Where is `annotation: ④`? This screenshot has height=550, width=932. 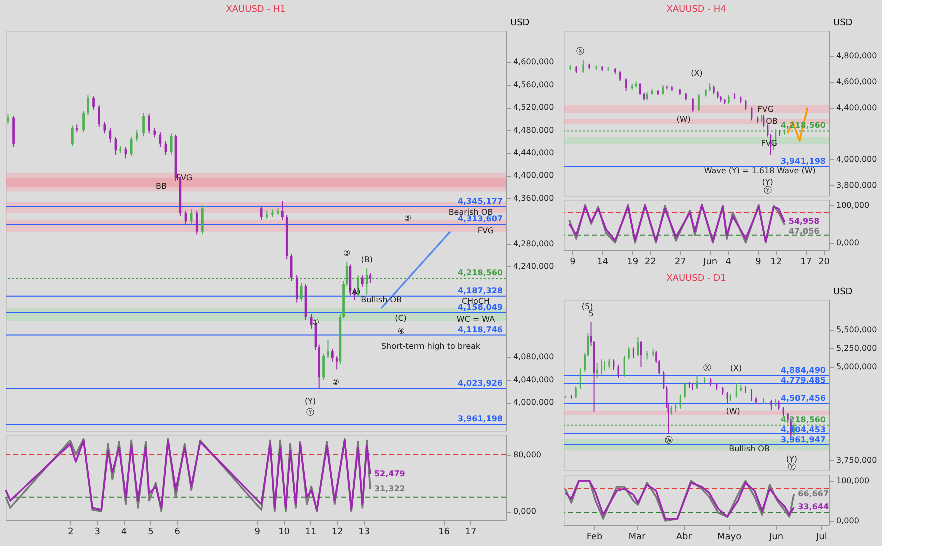
annotation: ④ is located at coordinates (402, 331).